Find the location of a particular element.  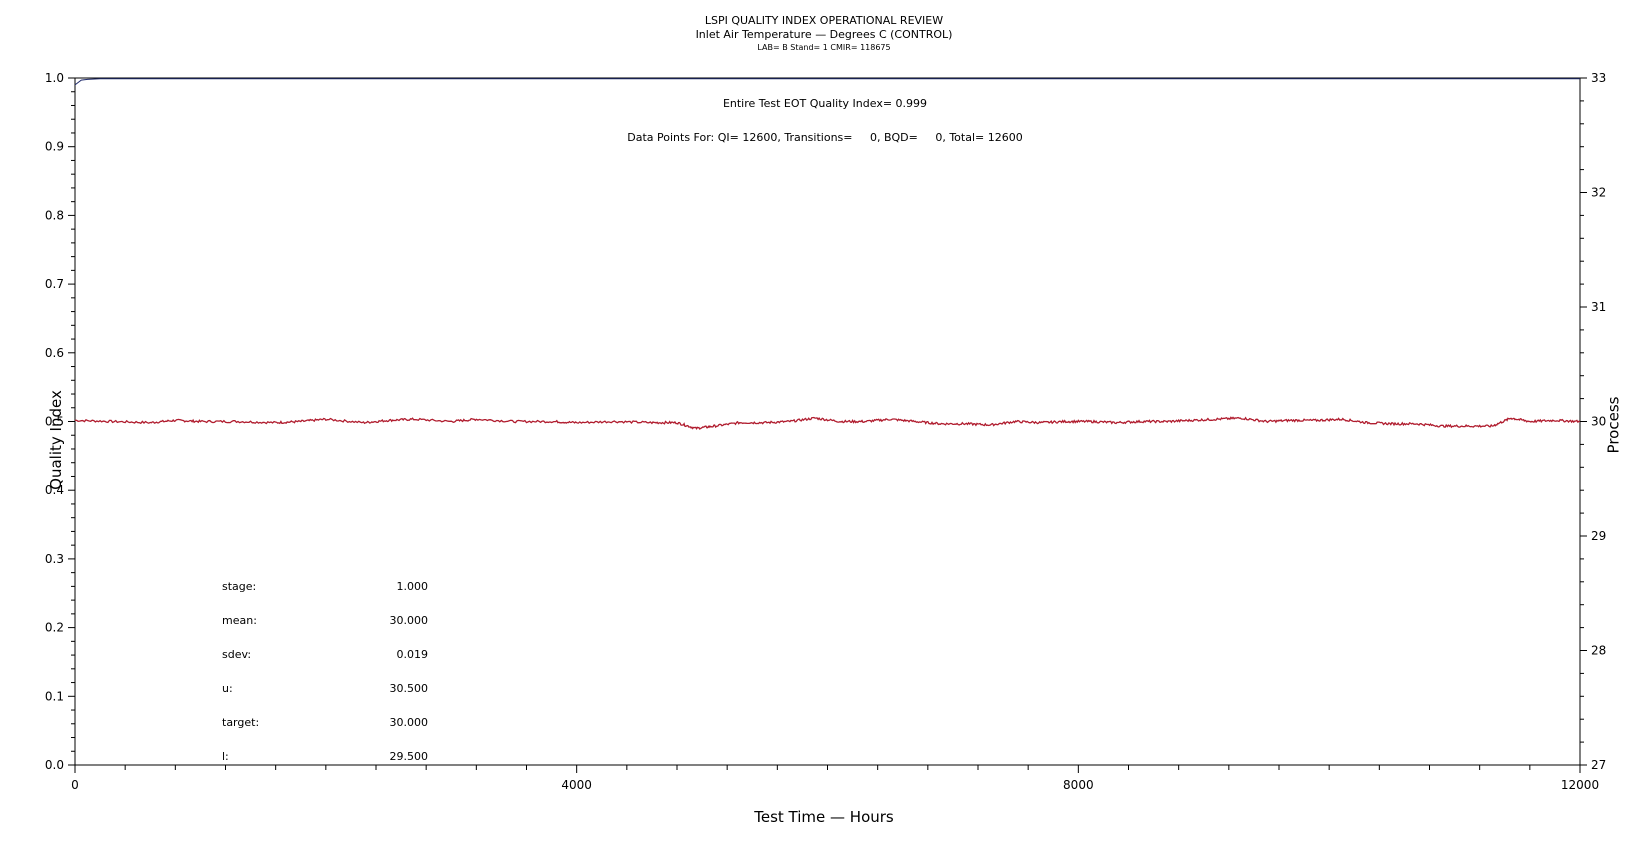

stats-label: l: is located at coordinates (225, 756).